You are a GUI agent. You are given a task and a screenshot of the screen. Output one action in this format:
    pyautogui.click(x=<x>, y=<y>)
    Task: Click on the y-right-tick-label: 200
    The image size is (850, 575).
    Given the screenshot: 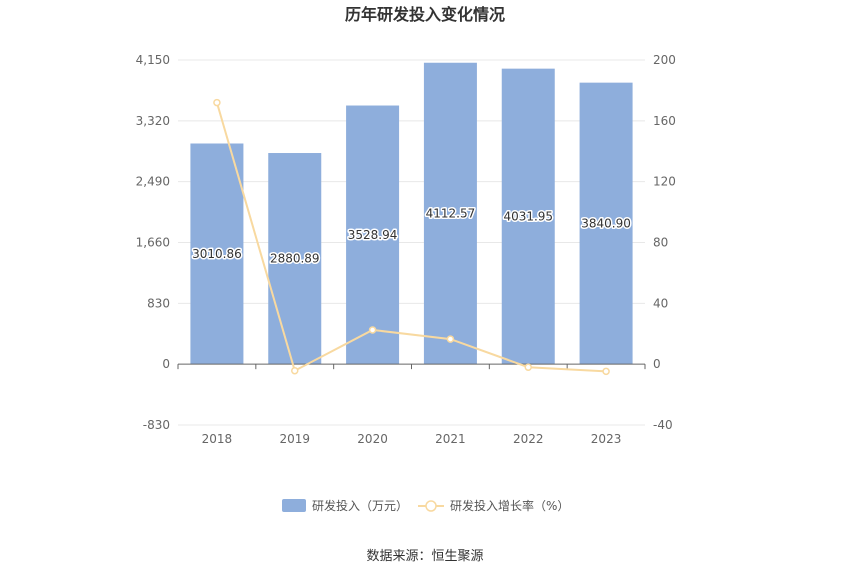 What is the action you would take?
    pyautogui.click(x=664, y=60)
    